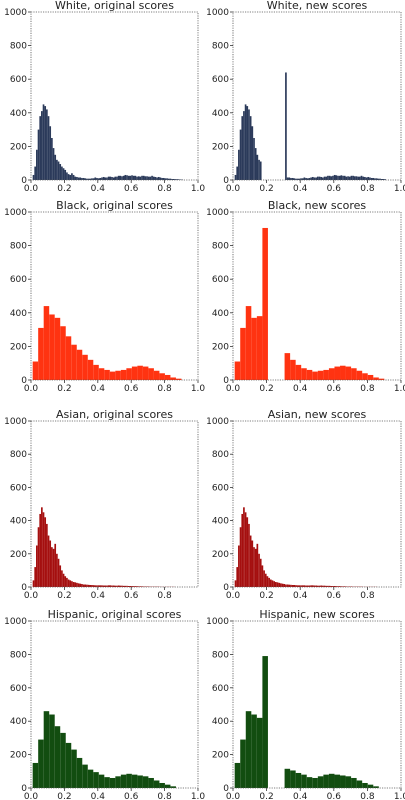 The height and width of the screenshot is (800, 405). I want to click on x-tick-label: 0.6, so click(131, 189).